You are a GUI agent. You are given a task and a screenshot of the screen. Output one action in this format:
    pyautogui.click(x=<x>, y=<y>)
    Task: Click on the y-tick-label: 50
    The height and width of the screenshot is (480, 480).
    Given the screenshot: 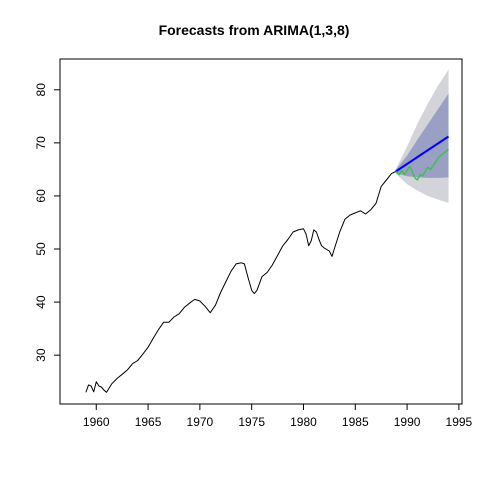 What is the action you would take?
    pyautogui.click(x=41, y=249)
    